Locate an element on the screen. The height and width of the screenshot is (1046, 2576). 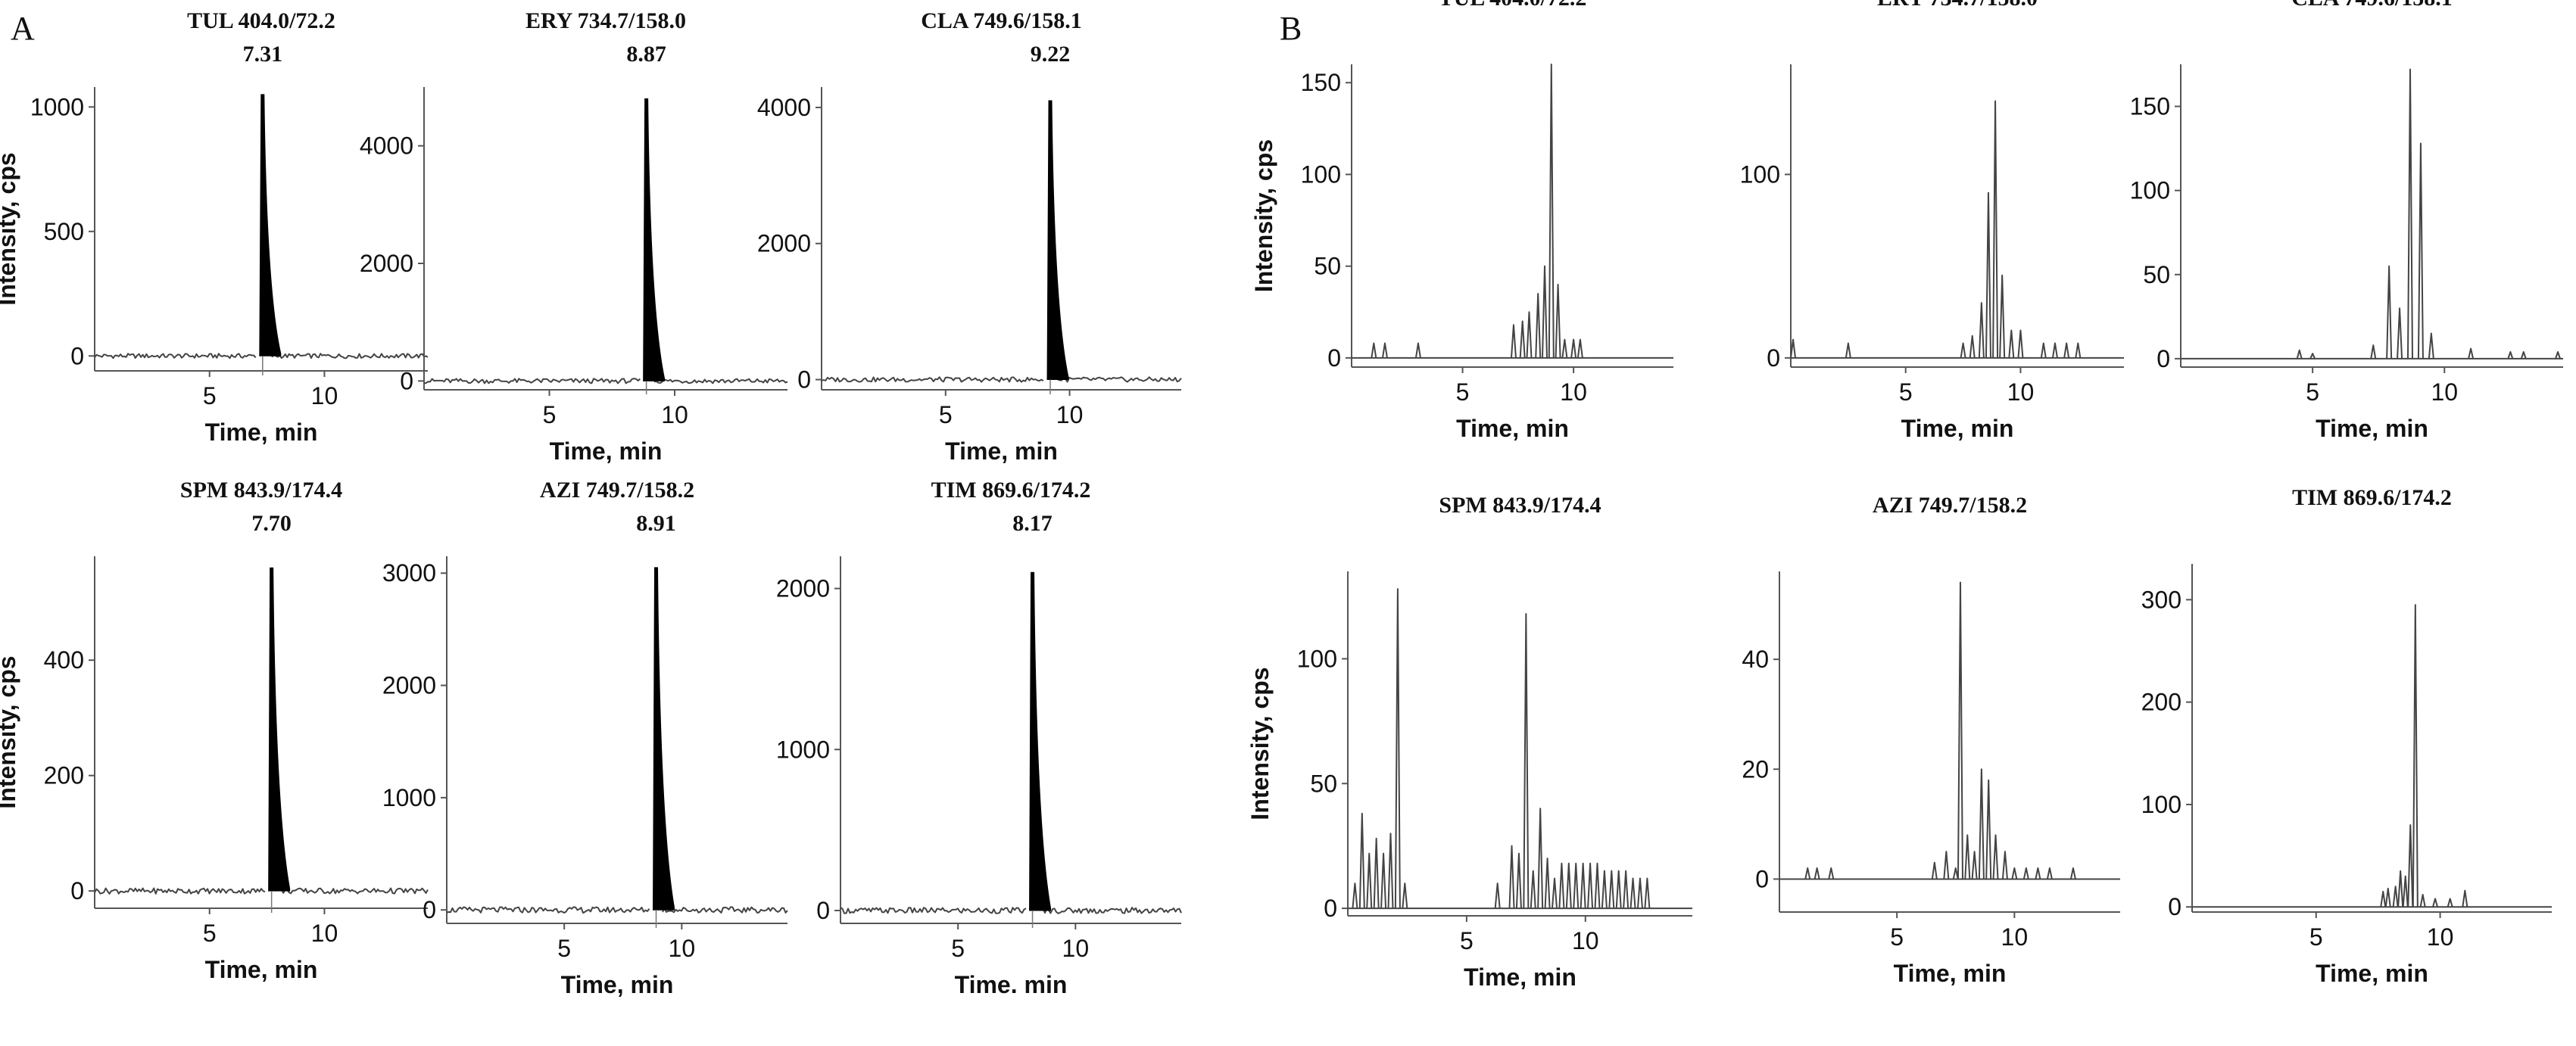
chart-title: TUL 404.0/72.2 is located at coordinates (261, 20).